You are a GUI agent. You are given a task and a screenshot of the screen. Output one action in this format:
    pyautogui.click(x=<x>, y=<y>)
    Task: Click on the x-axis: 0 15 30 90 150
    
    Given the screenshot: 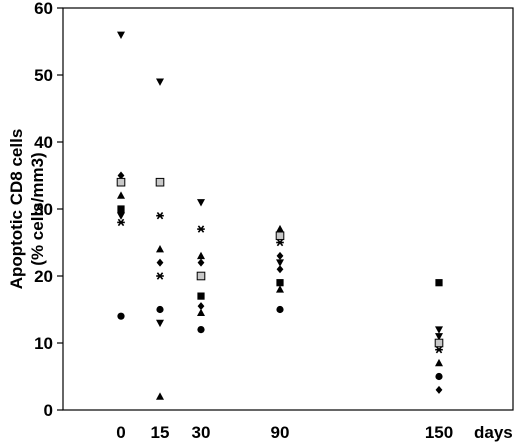 What is the action you would take?
    pyautogui.click(x=284, y=432)
    